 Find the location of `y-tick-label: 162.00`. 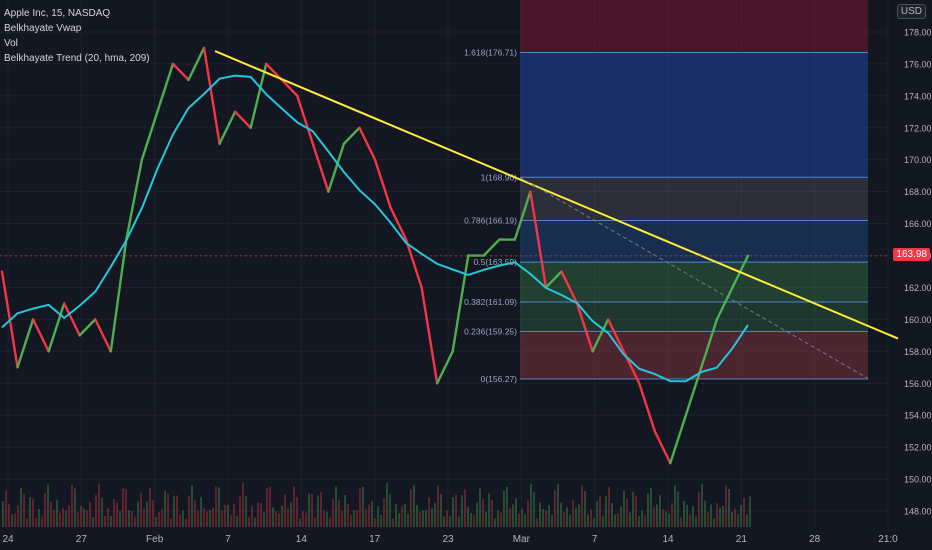

y-tick-label: 162.00 is located at coordinates (918, 288).